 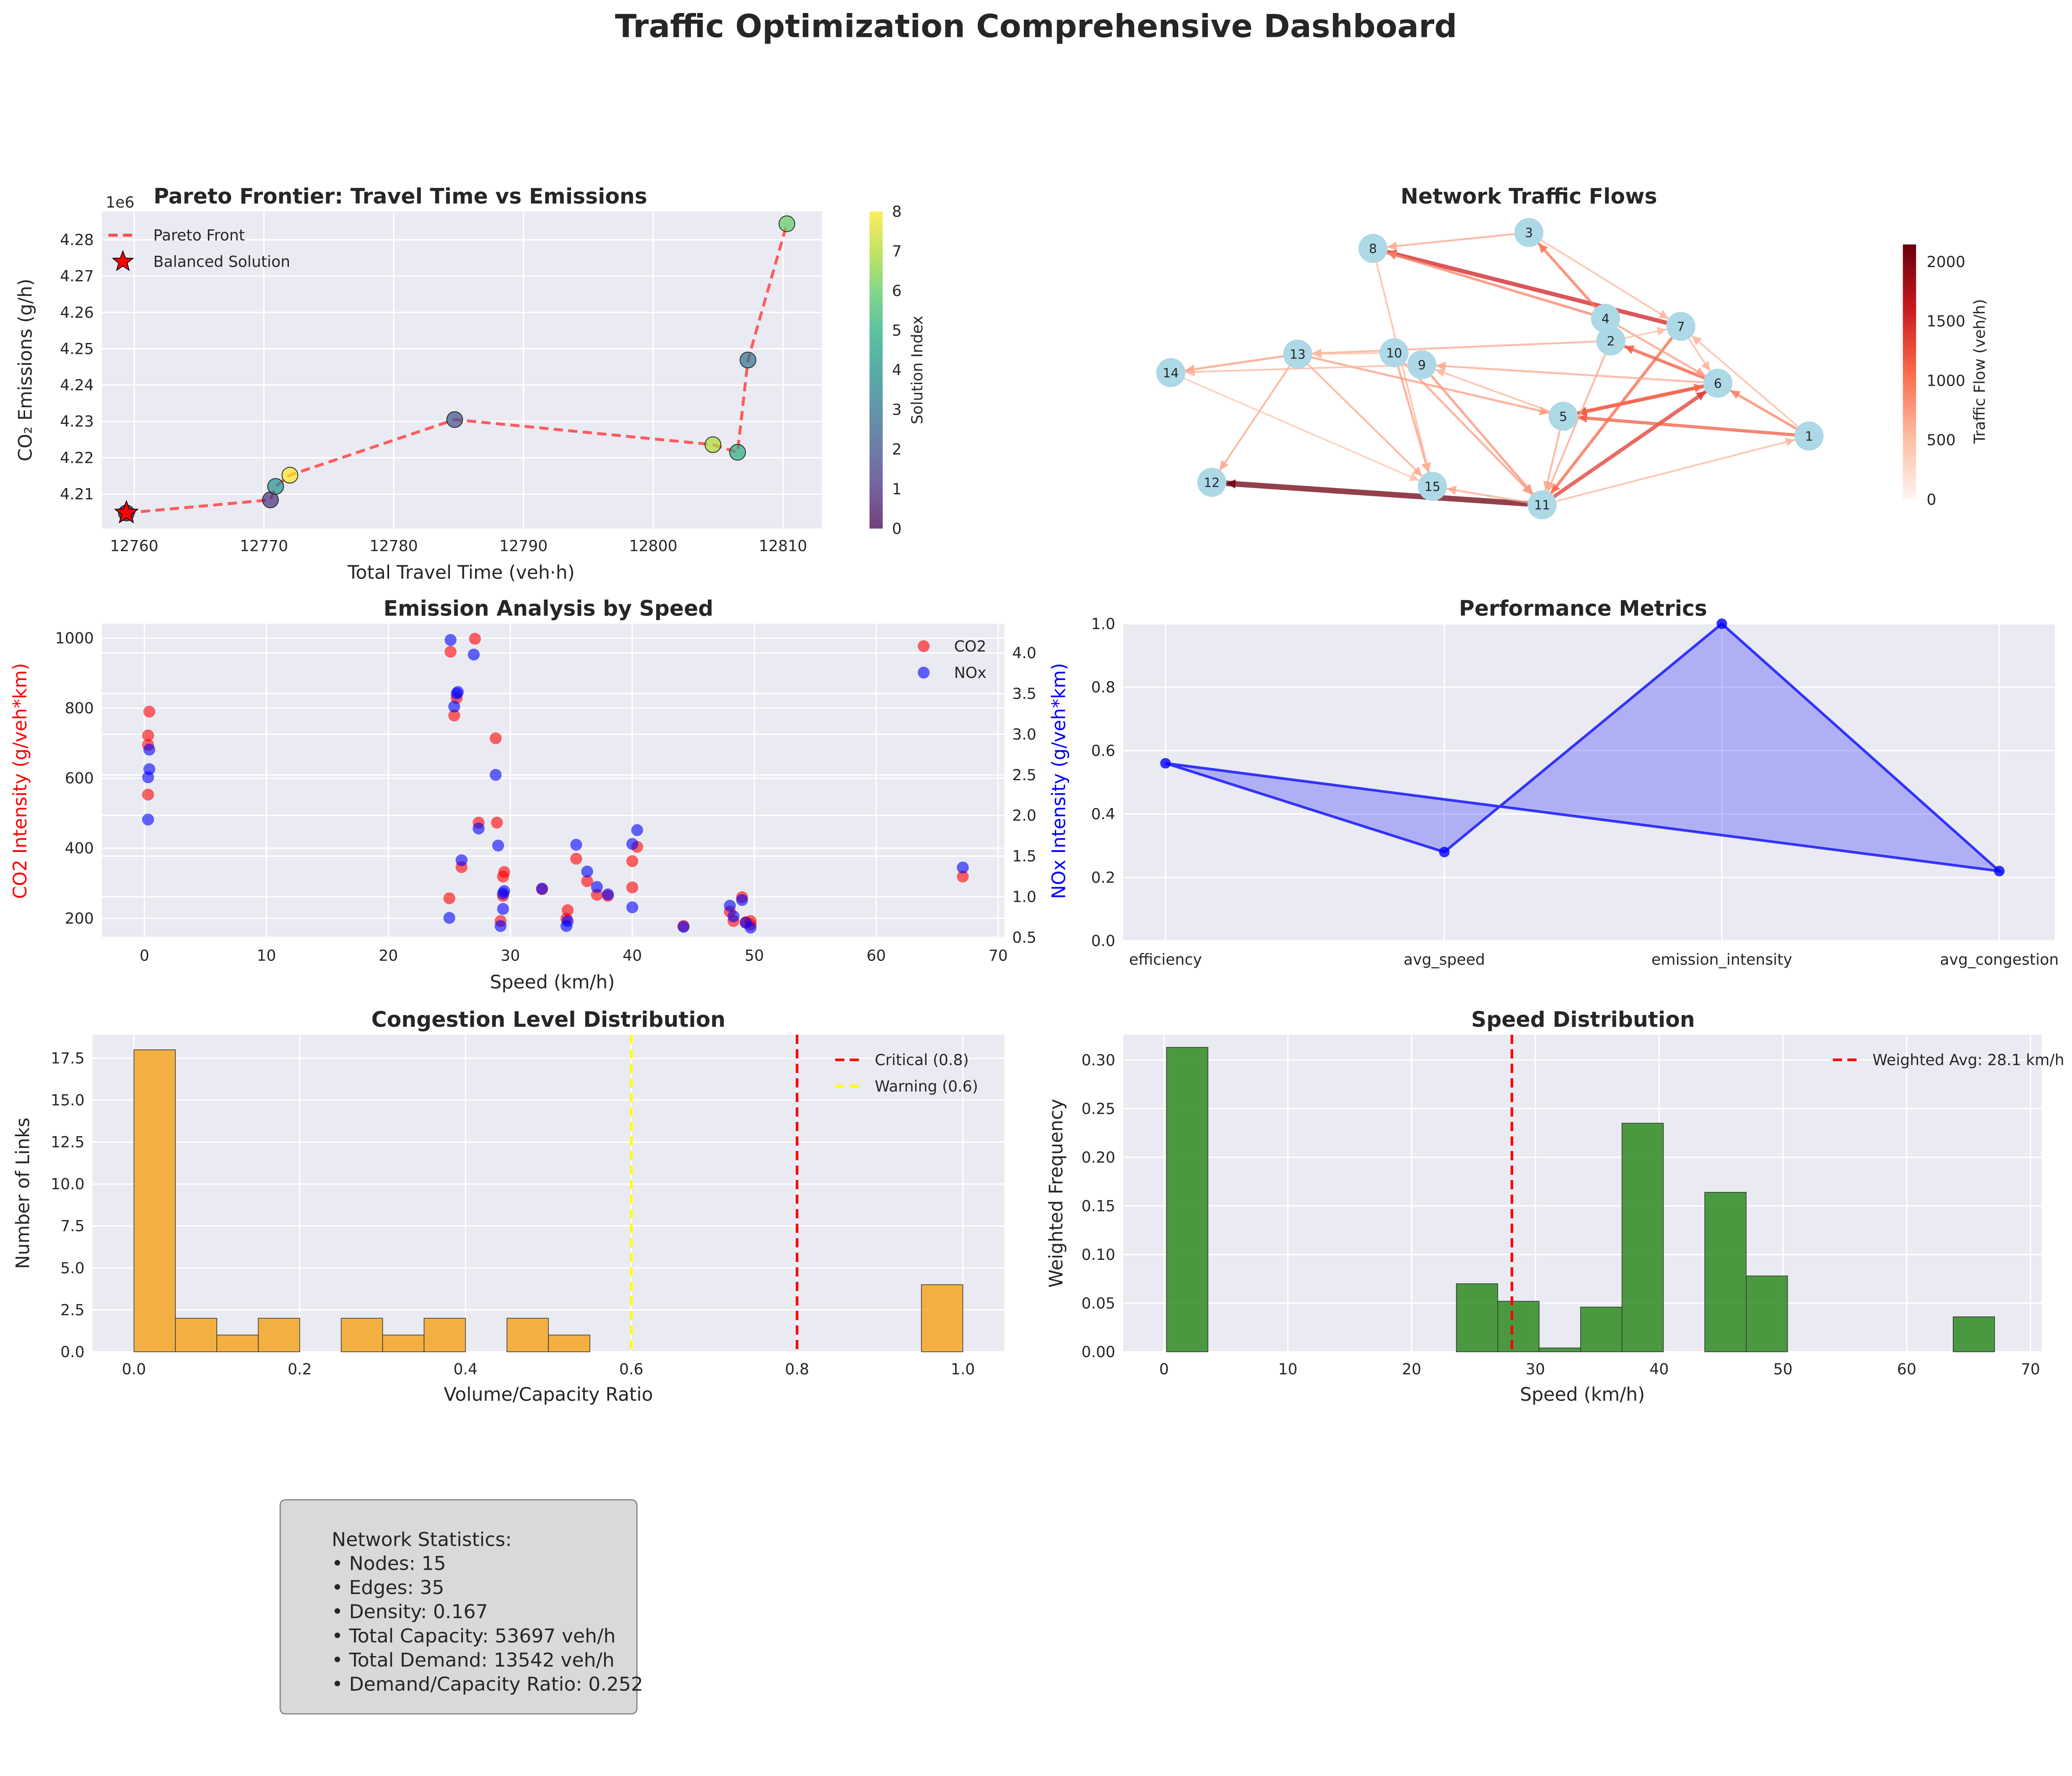 What do you see at coordinates (72, 1268) in the screenshot?
I see `histogram-y-tick: 5.0` at bounding box center [72, 1268].